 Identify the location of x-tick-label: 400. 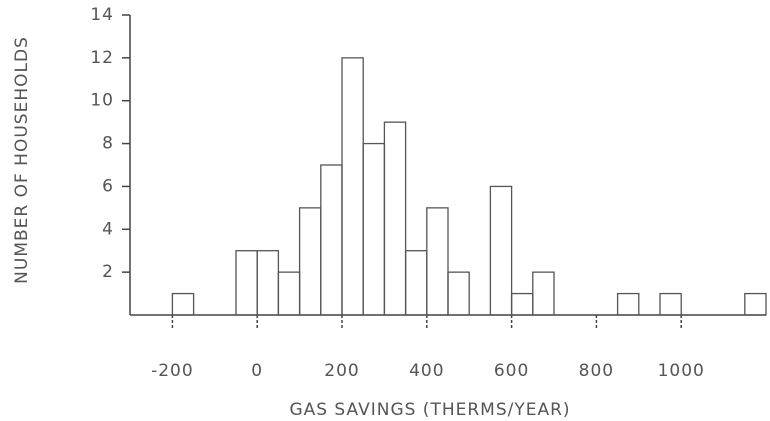
(426, 371).